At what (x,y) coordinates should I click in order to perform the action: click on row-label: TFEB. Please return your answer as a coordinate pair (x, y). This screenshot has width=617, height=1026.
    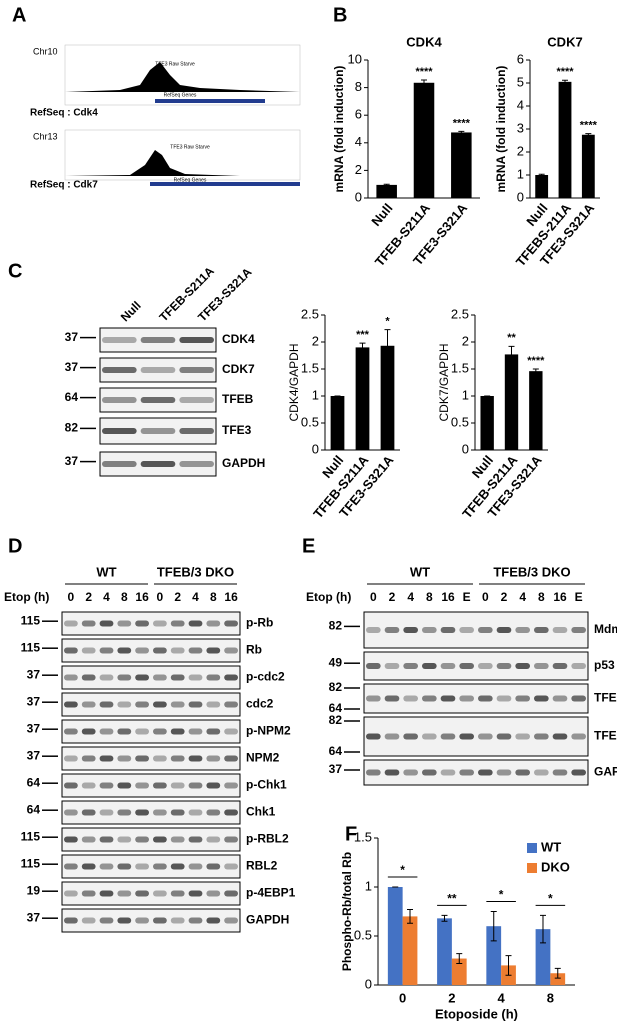
    Looking at the image, I should click on (605, 736).